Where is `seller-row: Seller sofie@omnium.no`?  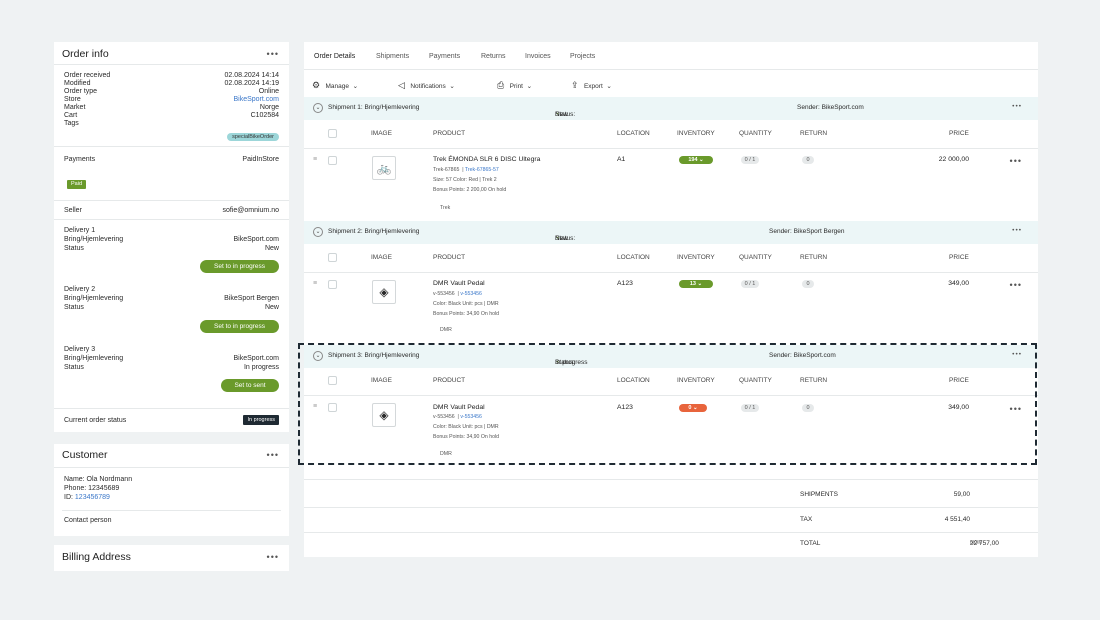
seller-row: Seller sofie@omnium.no is located at coordinates (171, 210).